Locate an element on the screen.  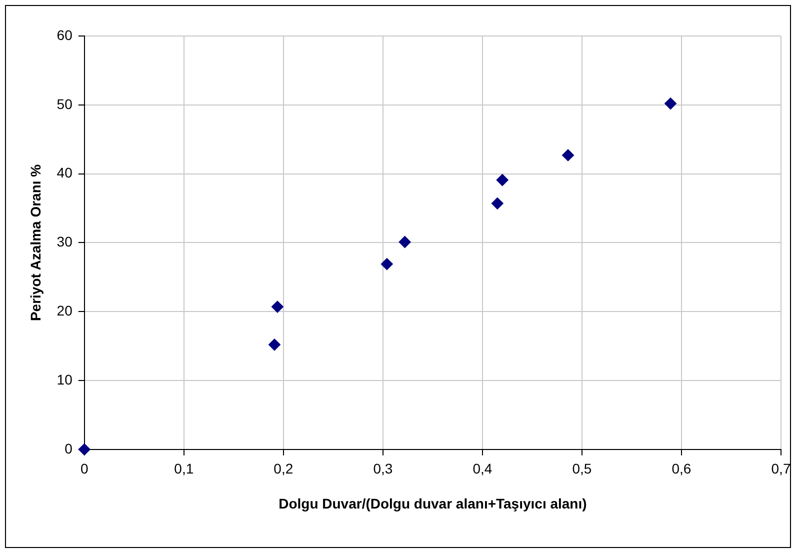
x-tick-label: 0,1 is located at coordinates (184, 468).